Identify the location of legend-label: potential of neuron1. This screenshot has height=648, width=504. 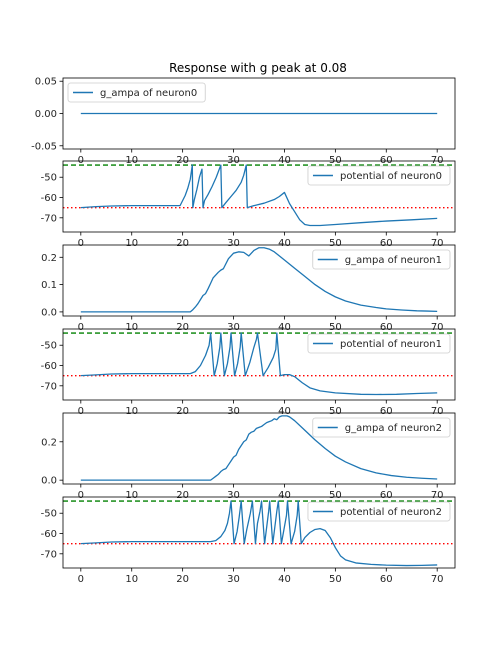
(391, 344).